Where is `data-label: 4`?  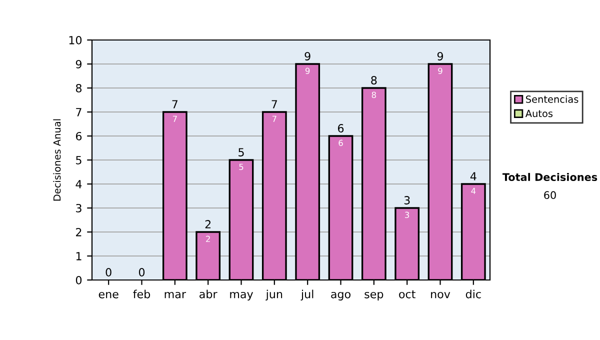 data-label: 4 is located at coordinates (473, 191).